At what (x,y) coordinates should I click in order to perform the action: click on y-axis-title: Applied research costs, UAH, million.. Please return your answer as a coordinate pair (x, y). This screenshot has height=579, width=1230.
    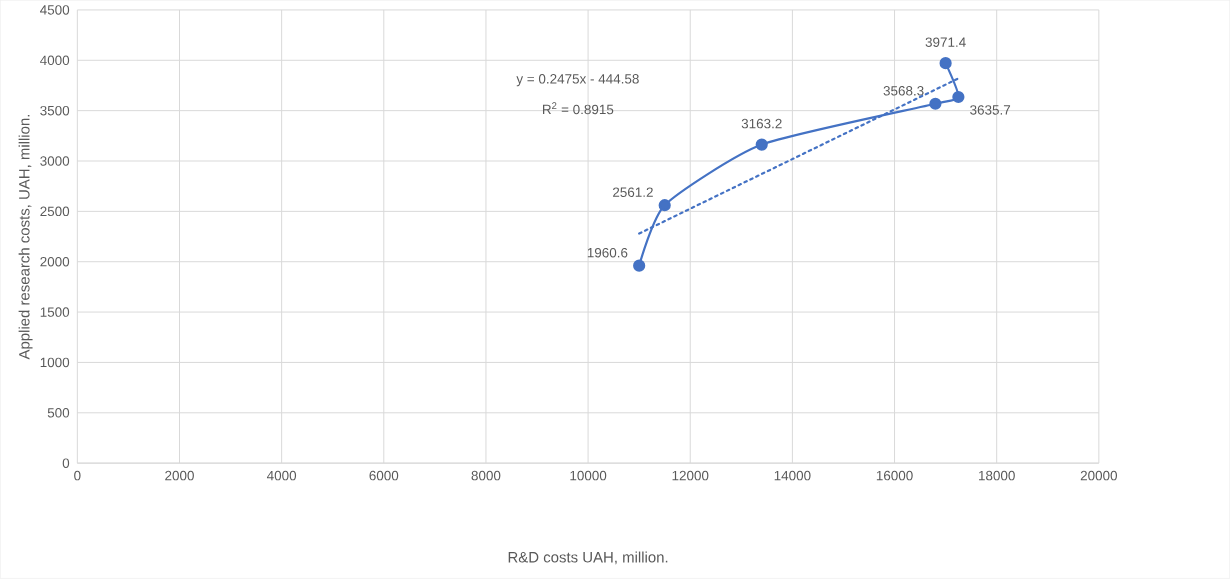
    Looking at the image, I should click on (25, 237).